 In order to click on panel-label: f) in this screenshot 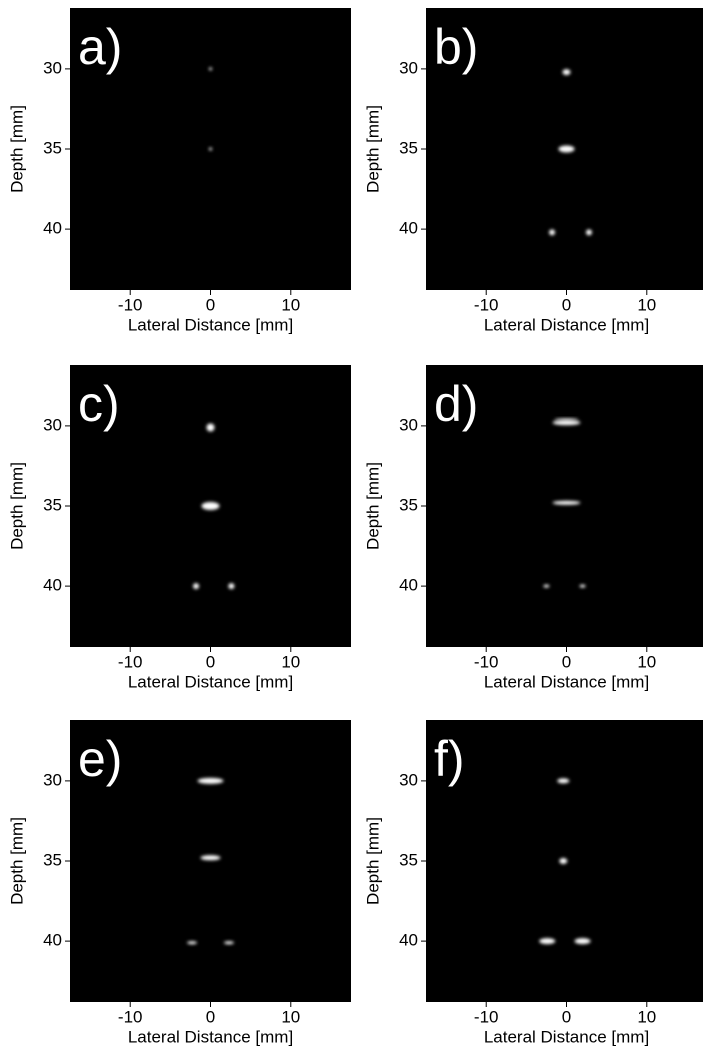, I will do `click(449, 759)`.